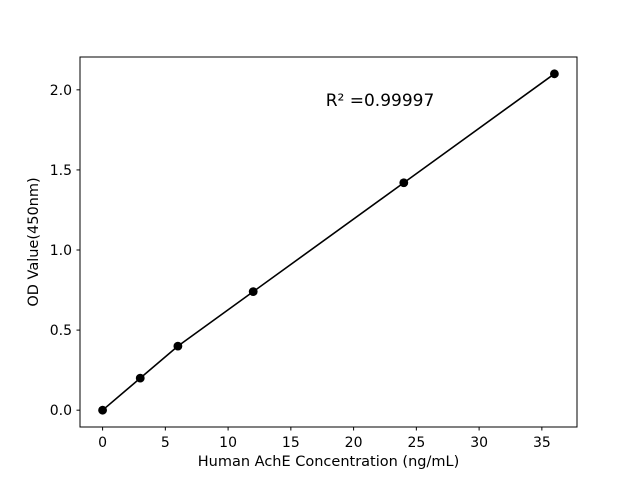 This screenshot has height=480, width=640. What do you see at coordinates (380, 101) in the screenshot?
I see `r-squared-annotation: R² =0.99997` at bounding box center [380, 101].